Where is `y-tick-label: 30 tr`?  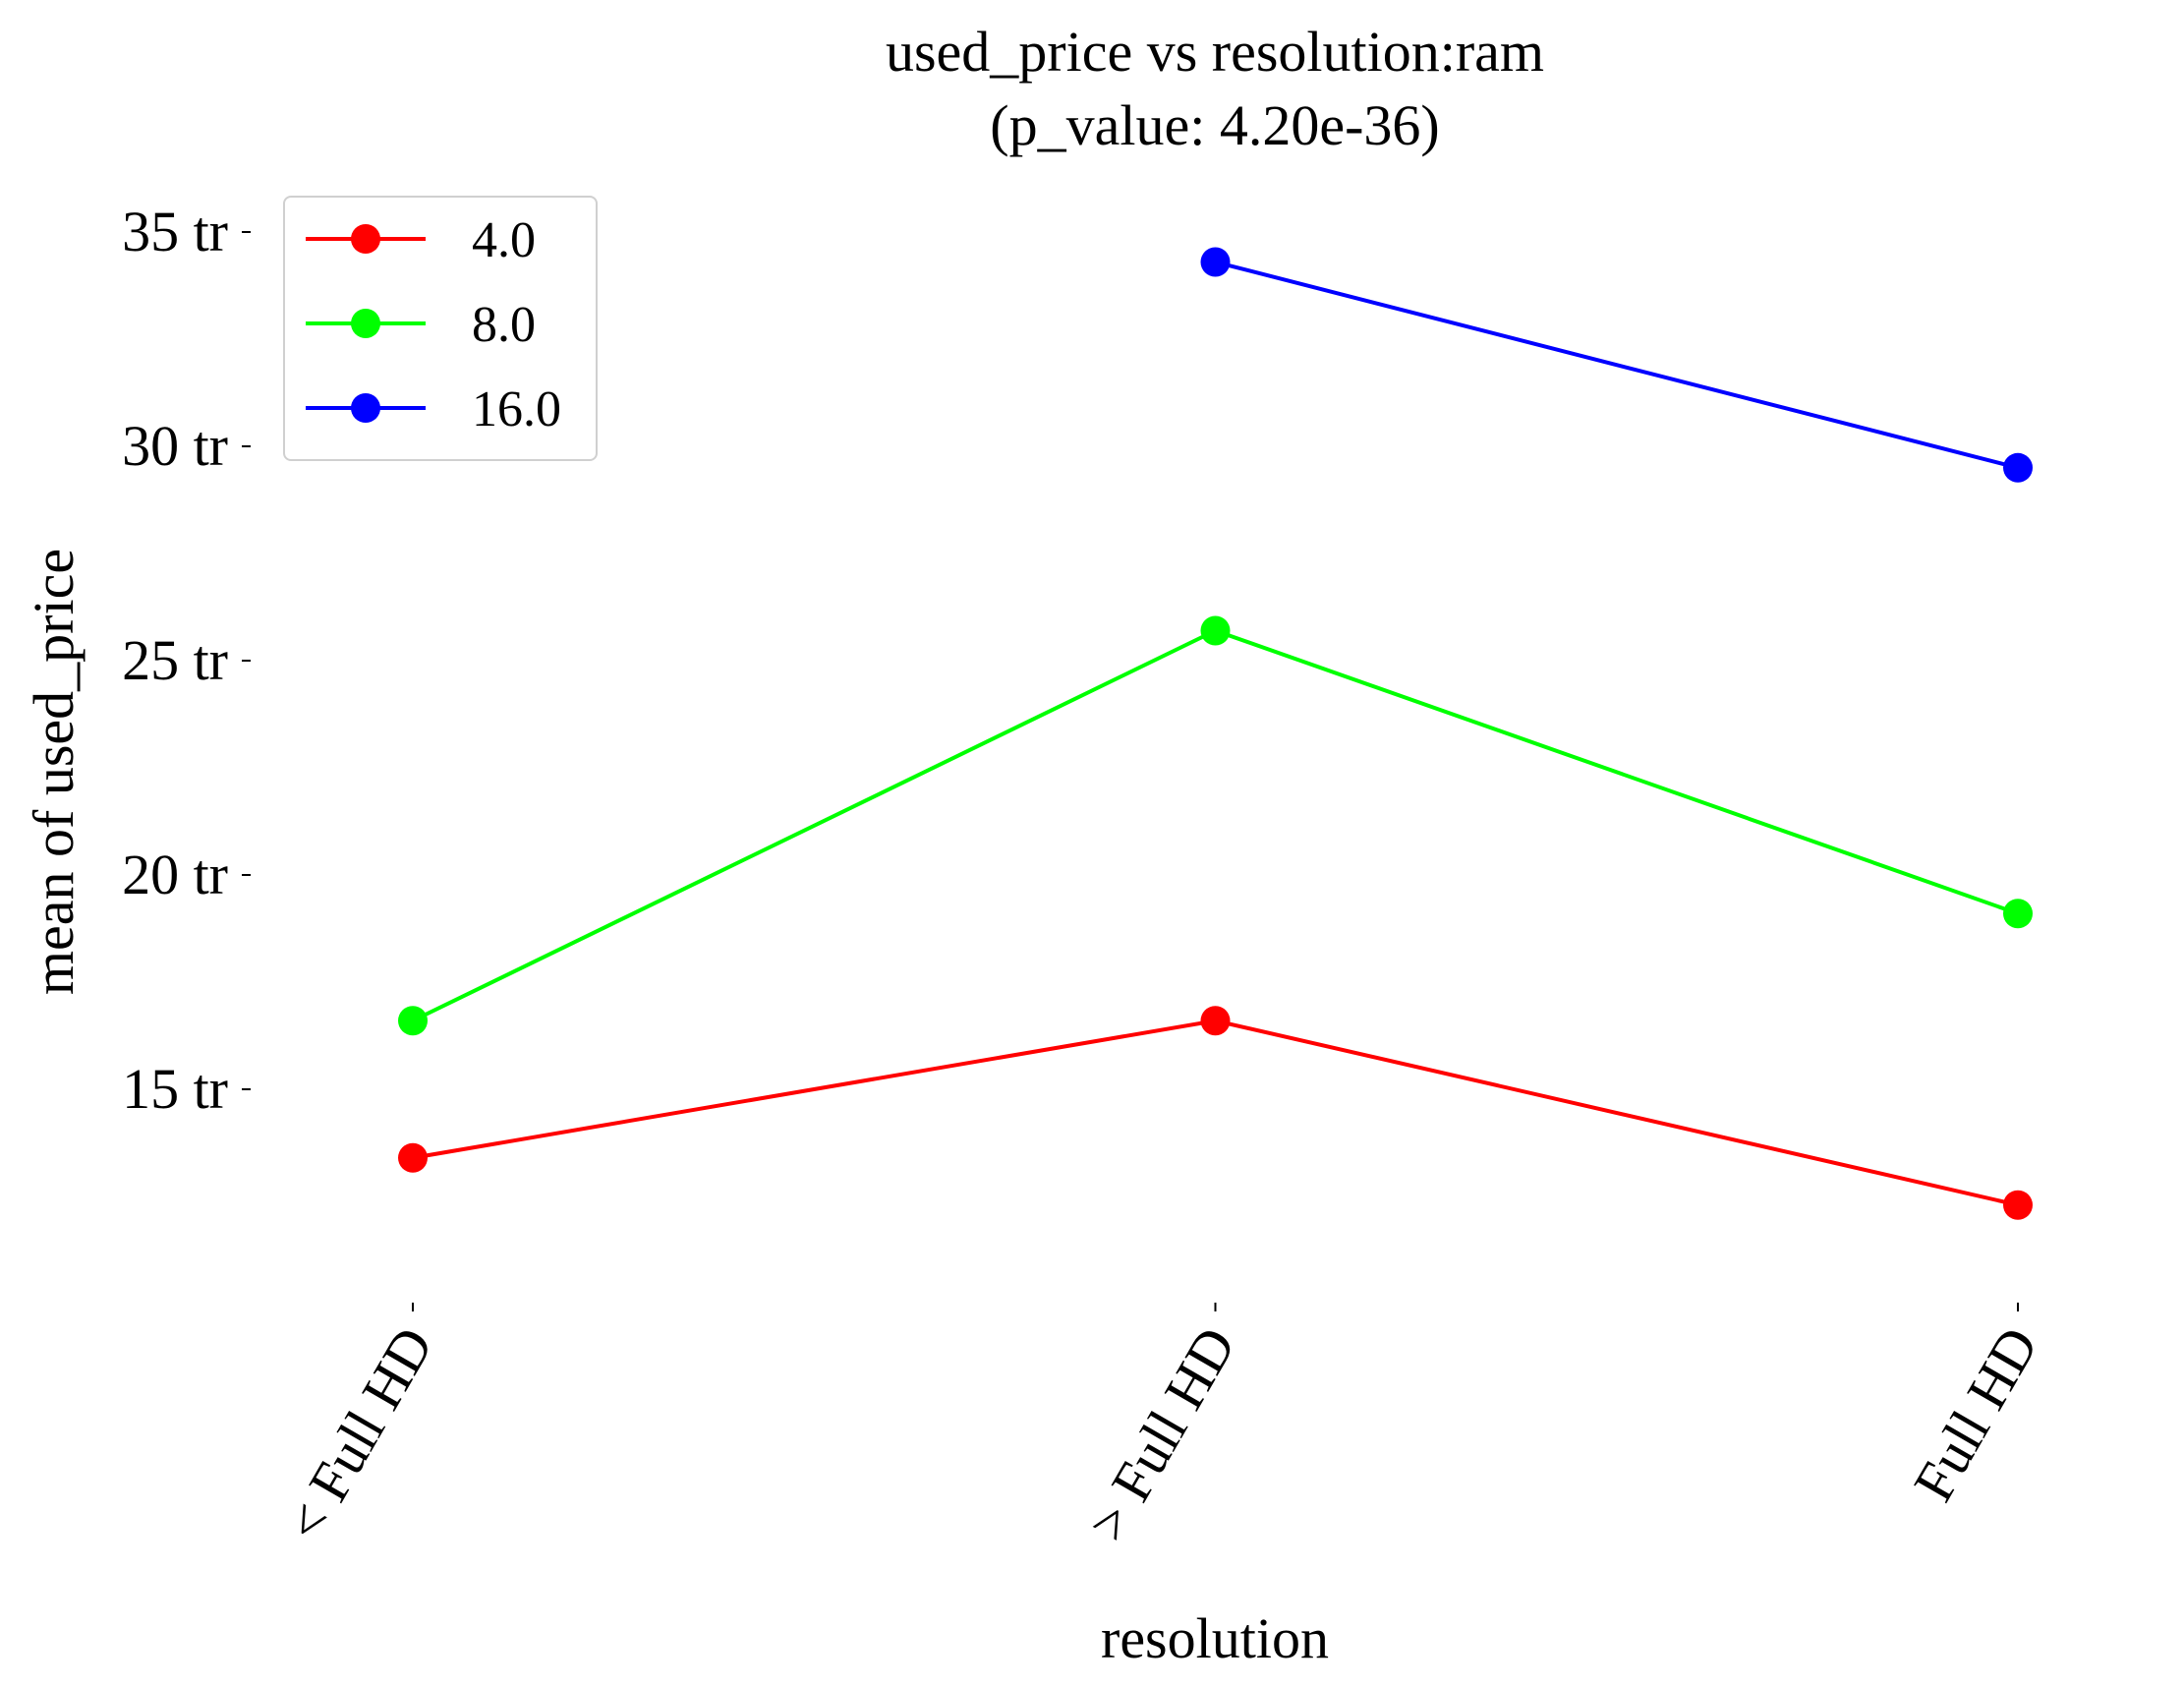
y-tick-label: 30 tr is located at coordinates (175, 446).